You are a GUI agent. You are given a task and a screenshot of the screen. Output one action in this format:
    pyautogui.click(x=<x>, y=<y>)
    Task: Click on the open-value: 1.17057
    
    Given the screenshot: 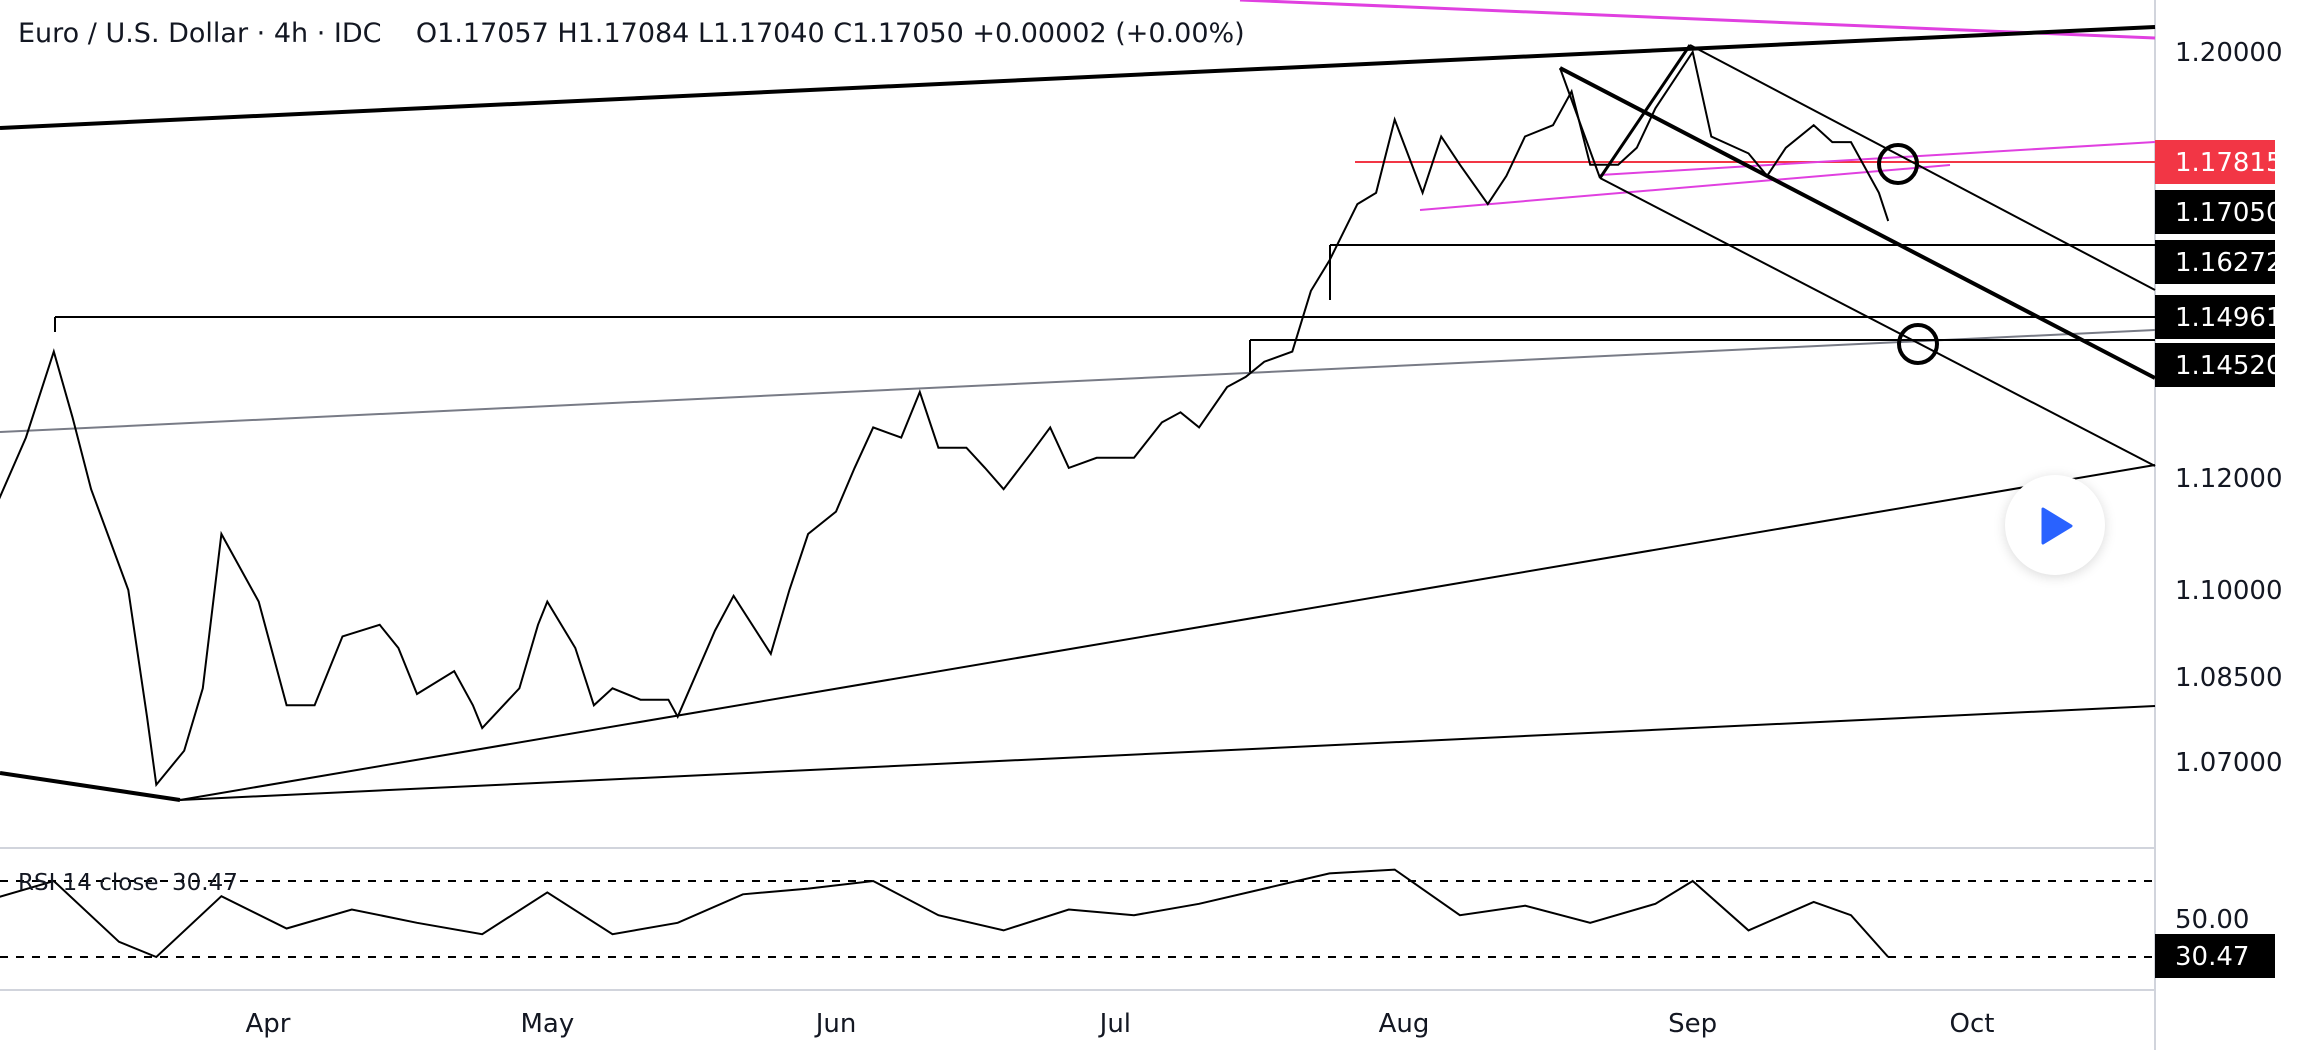 What is the action you would take?
    pyautogui.click(x=493, y=33)
    